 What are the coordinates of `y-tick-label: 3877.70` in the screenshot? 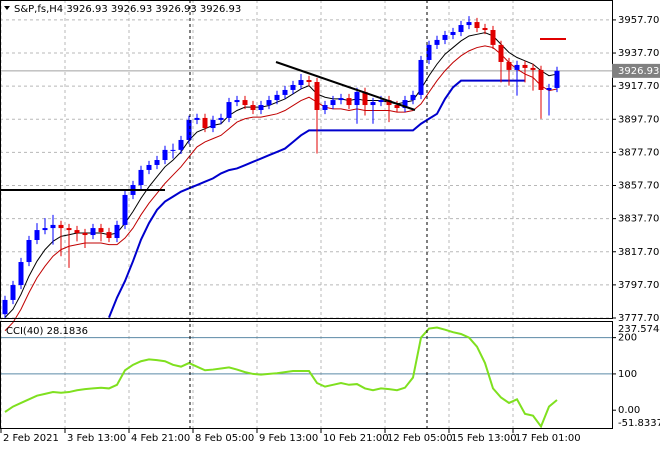 It's located at (638, 152).